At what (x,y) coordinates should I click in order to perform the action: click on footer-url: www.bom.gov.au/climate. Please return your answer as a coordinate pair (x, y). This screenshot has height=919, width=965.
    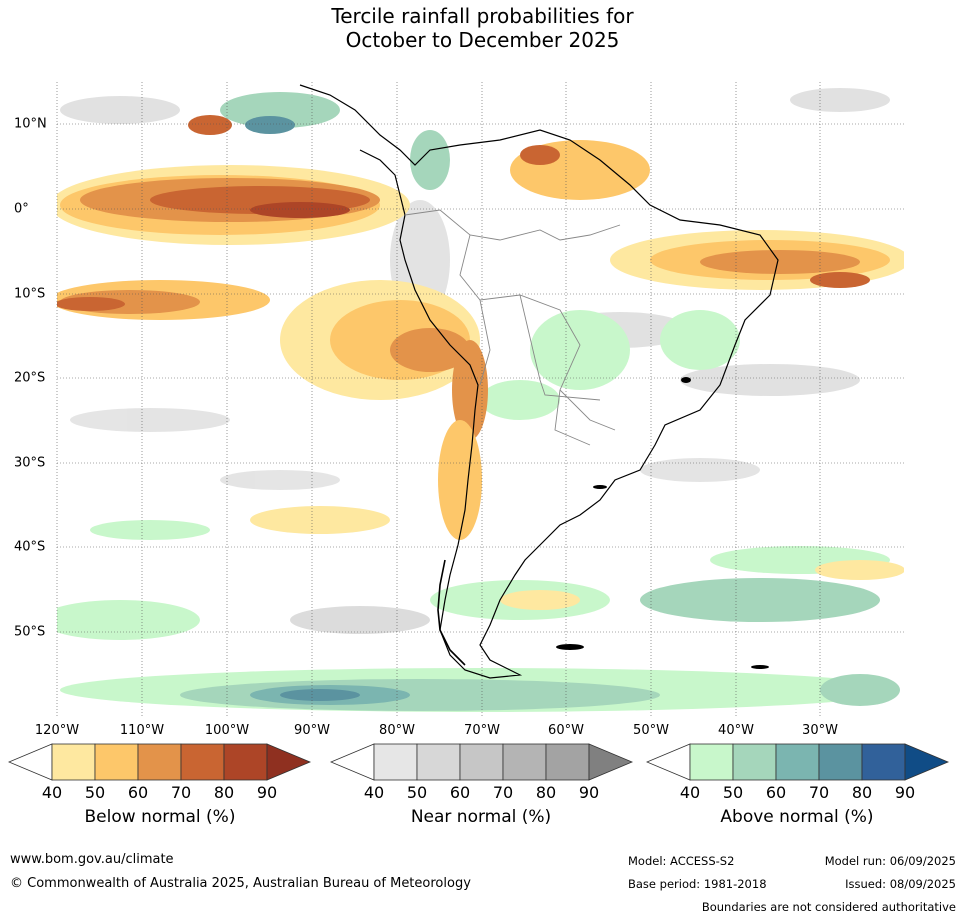
    Looking at the image, I should click on (92, 859).